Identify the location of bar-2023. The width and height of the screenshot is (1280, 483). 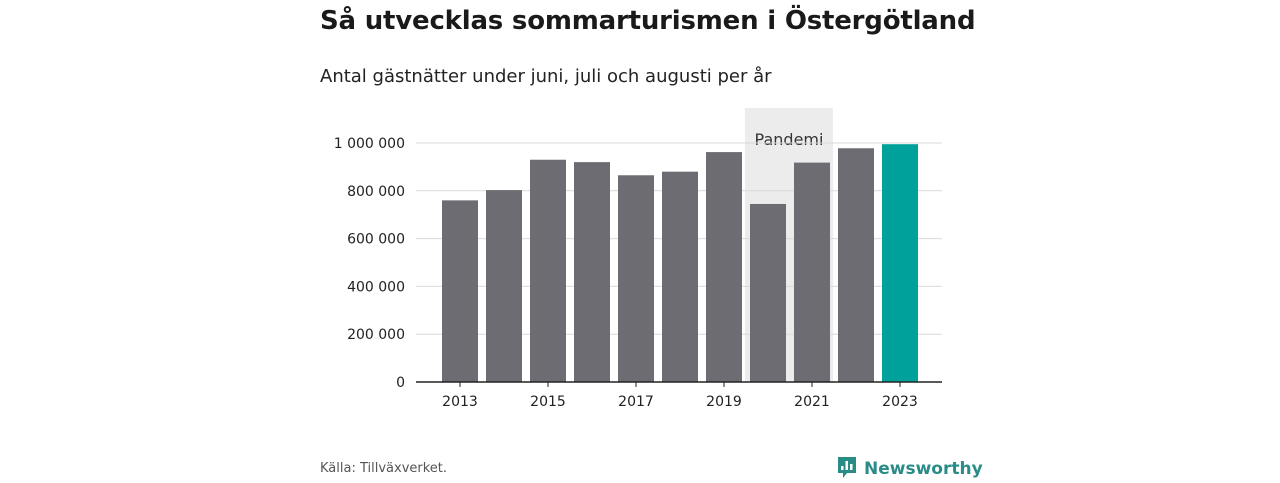
(900, 263).